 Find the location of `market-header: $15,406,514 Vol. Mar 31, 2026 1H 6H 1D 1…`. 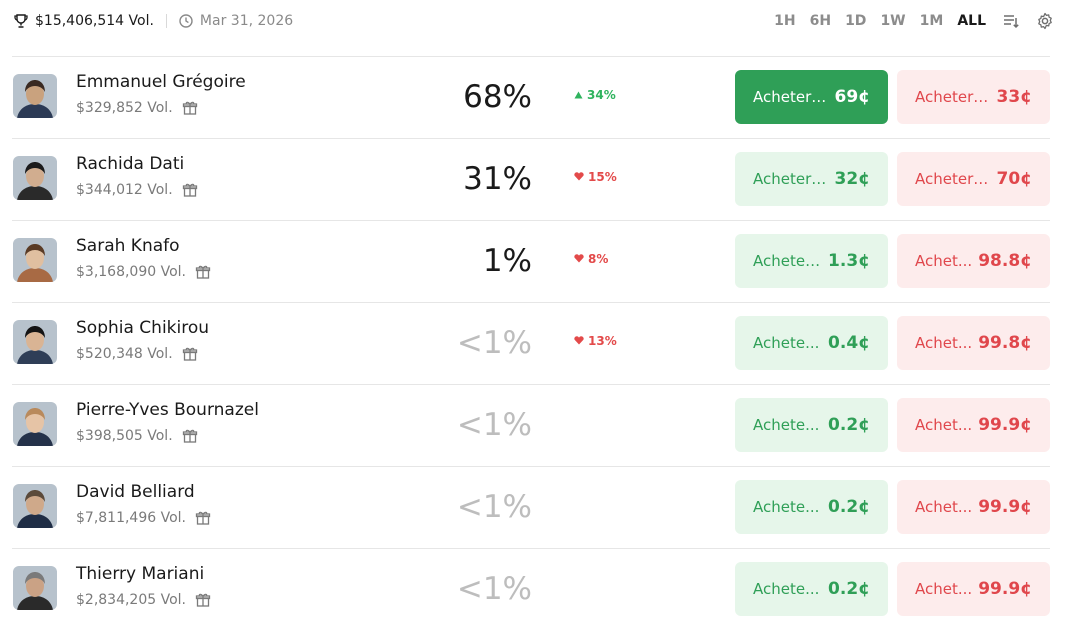

market-header: $15,406,514 Vol. Mar 31, 2026 1H 6H 1D 1… is located at coordinates (536, 22).